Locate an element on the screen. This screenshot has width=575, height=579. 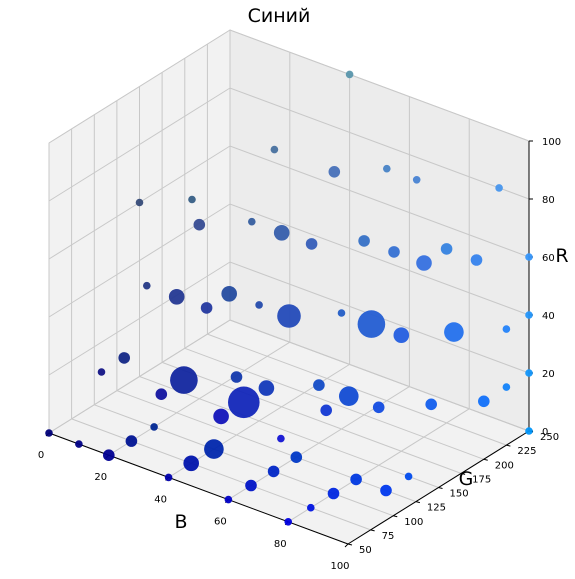
chart-title: Синий is located at coordinates (279, 16).